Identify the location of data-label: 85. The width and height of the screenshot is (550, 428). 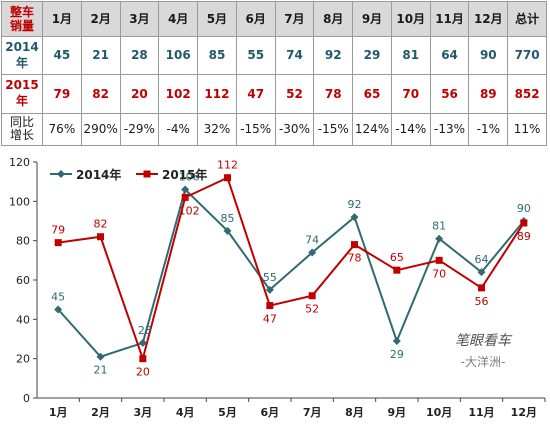
(228, 218).